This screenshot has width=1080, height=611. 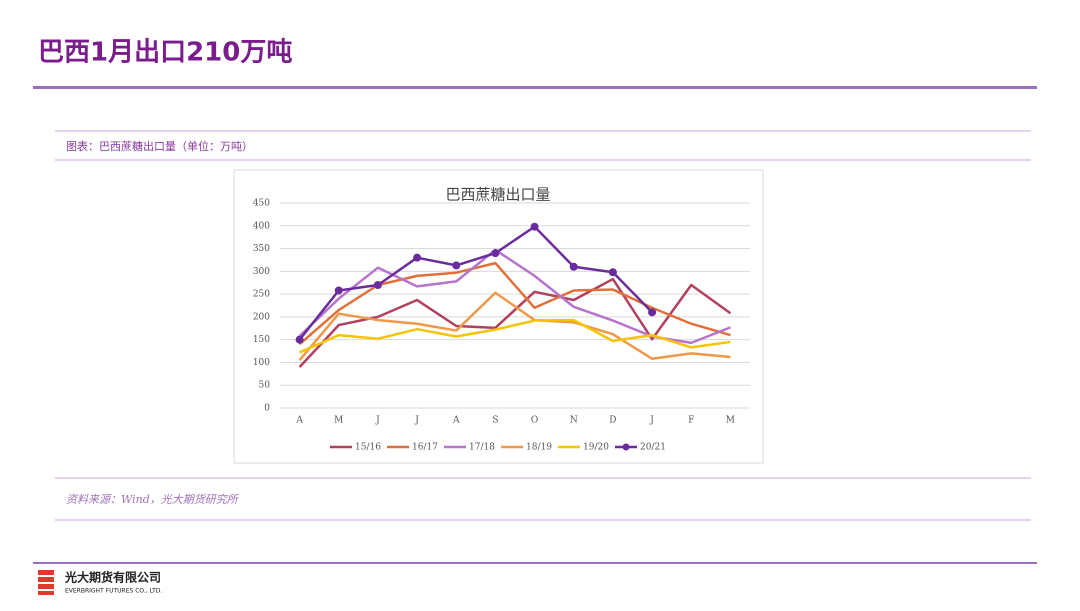 What do you see at coordinates (261, 363) in the screenshot?
I see `y-tick-label: 100` at bounding box center [261, 363].